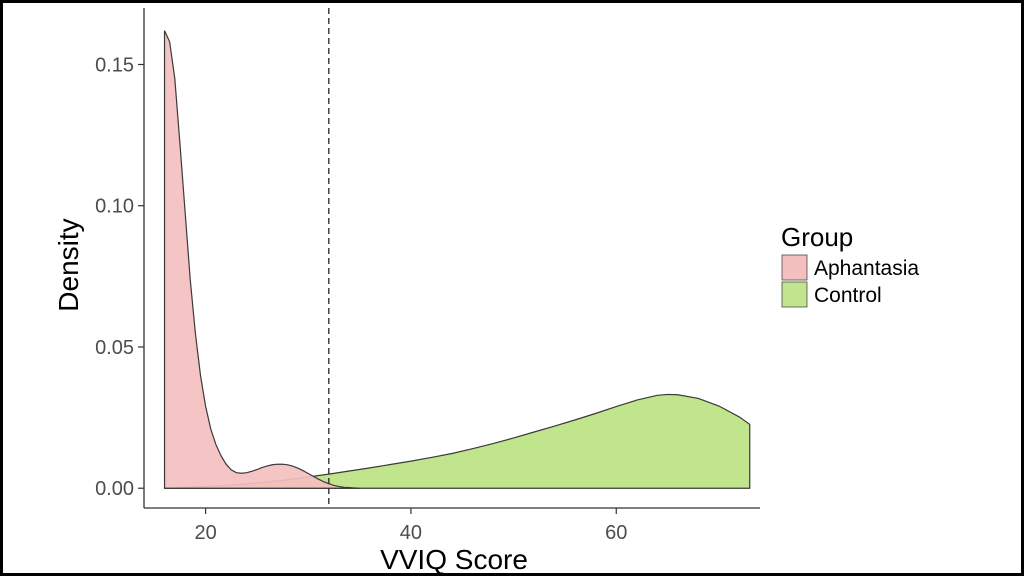 The image size is (1024, 576). What do you see at coordinates (114, 348) in the screenshot?
I see `y-tick-label: 0.05` at bounding box center [114, 348].